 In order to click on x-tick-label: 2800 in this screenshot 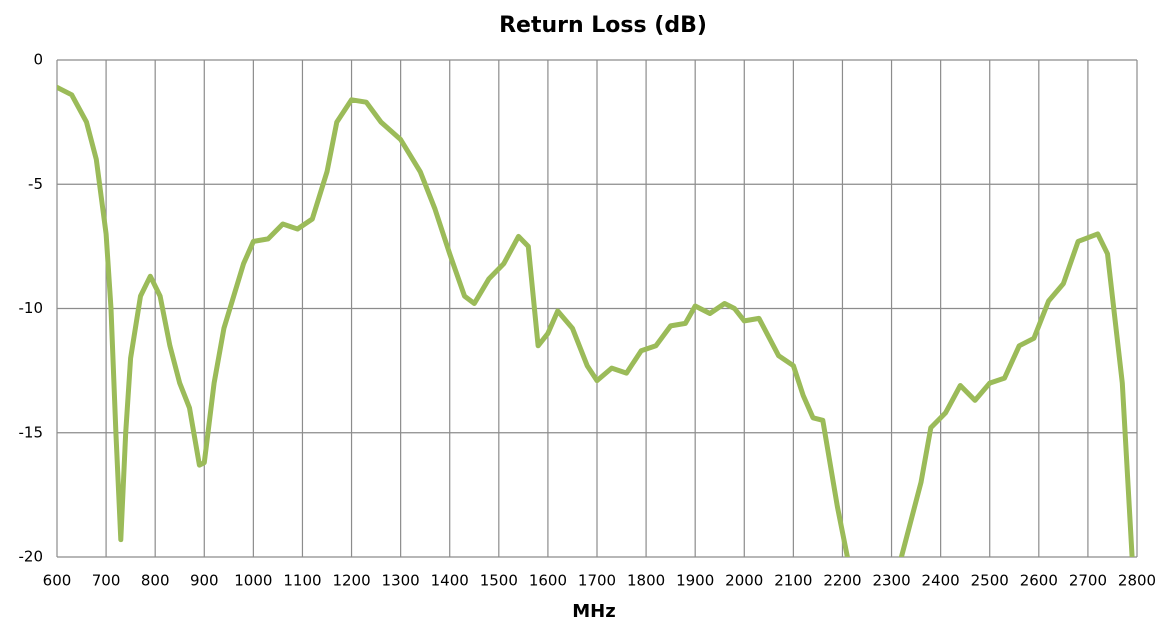, I will do `click(1137, 581)`.